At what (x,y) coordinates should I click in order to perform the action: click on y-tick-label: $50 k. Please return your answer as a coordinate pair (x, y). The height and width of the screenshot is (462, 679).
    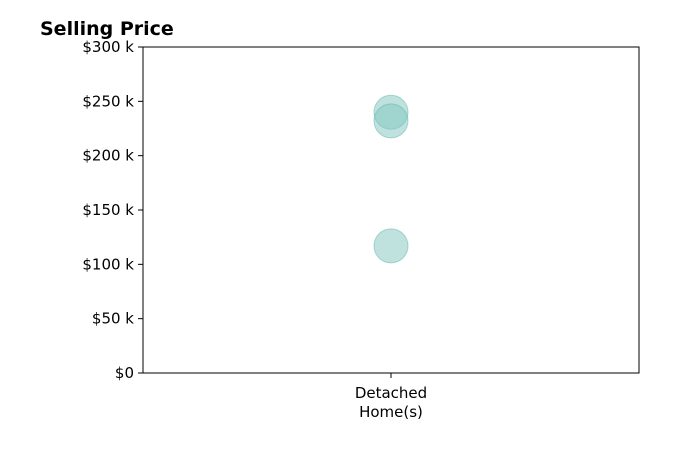
    Looking at the image, I should click on (113, 319).